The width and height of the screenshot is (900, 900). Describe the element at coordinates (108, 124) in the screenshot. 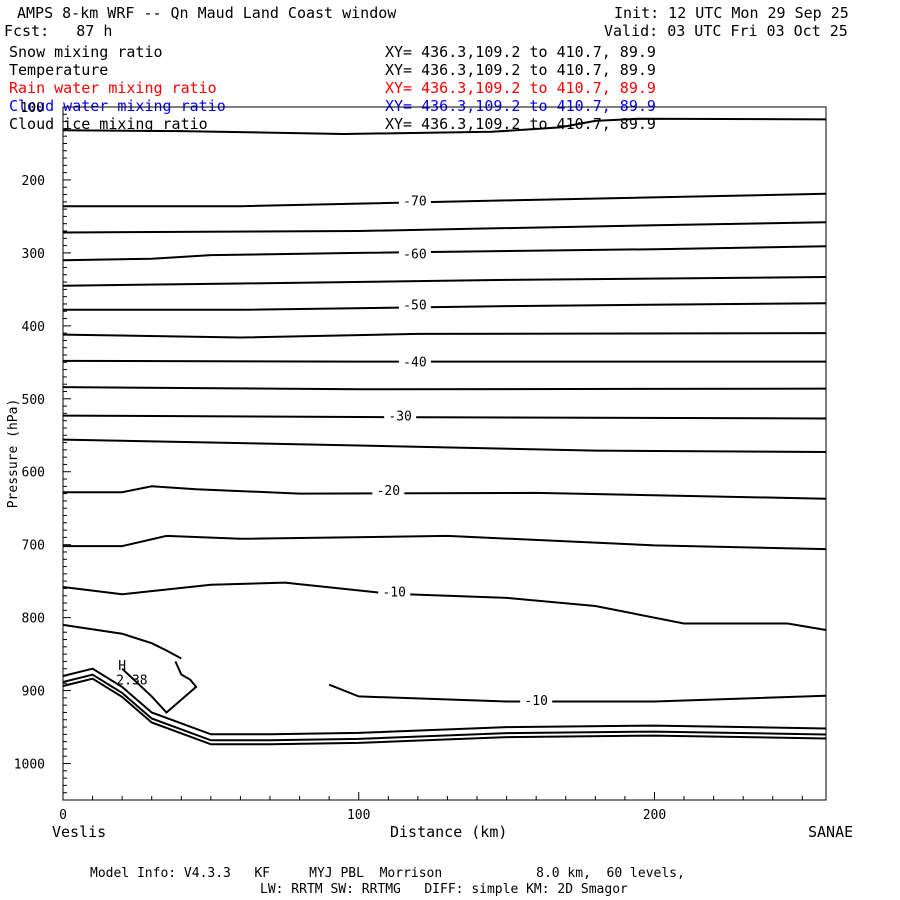

I see `field-name-cloud-ice: Cloud ice mixing ratio` at that location.